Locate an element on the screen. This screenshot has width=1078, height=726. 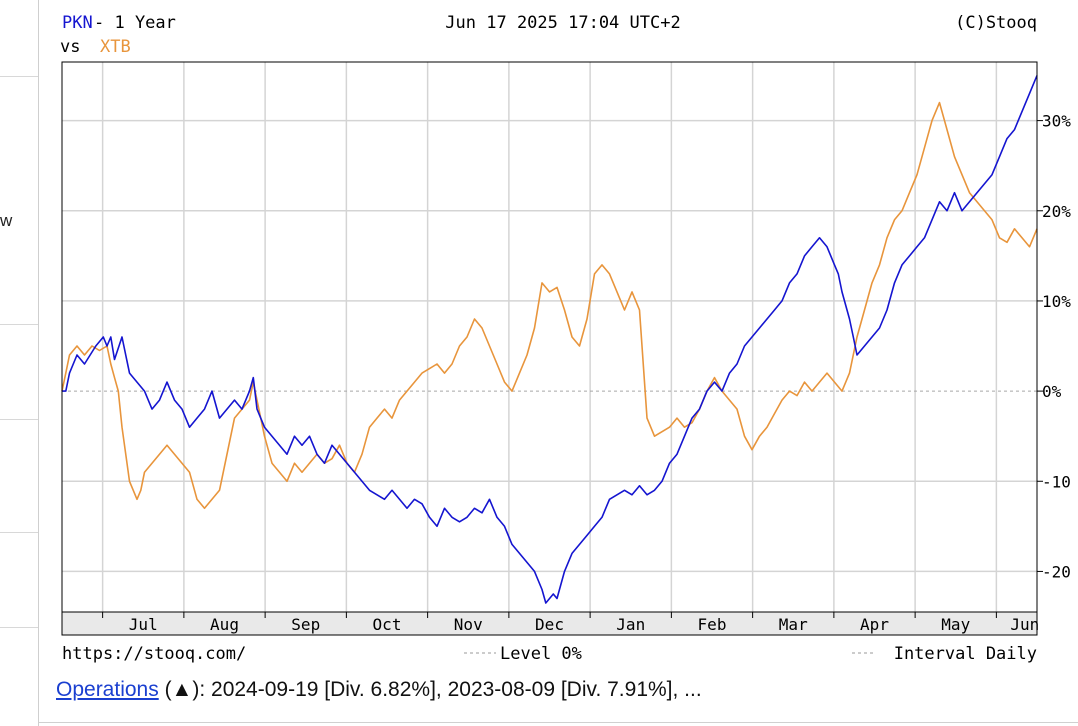
y-tick-label: 20% is located at coordinates (1056, 211).